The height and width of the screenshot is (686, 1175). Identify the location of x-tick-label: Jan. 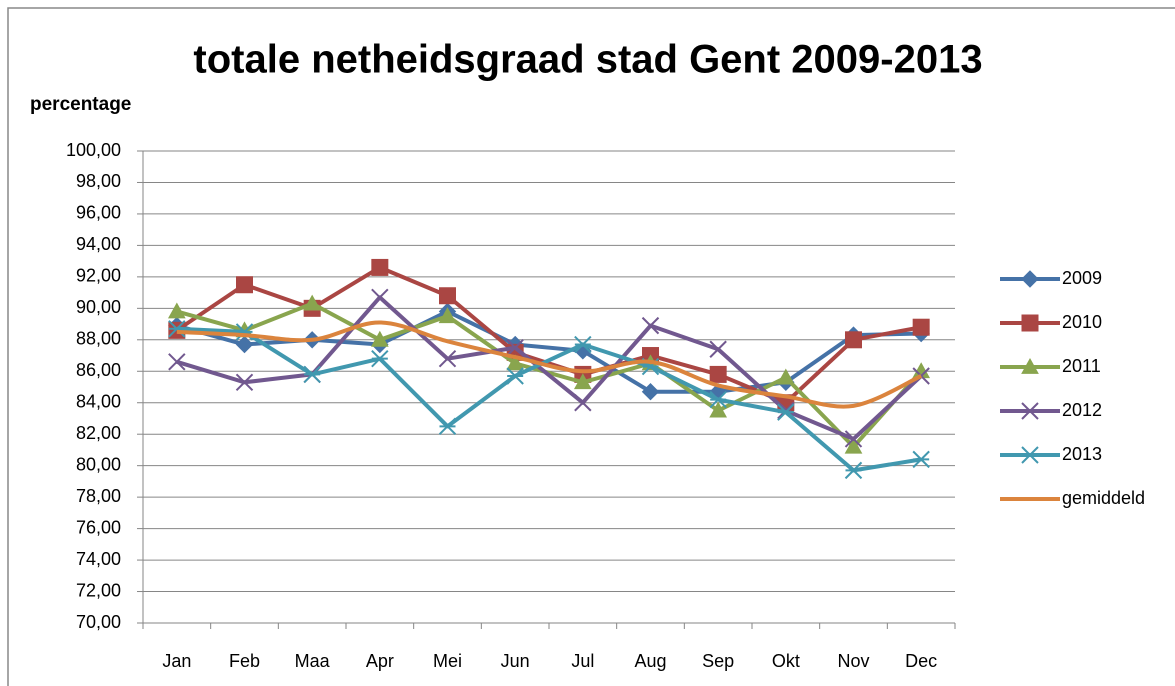
(176, 661).